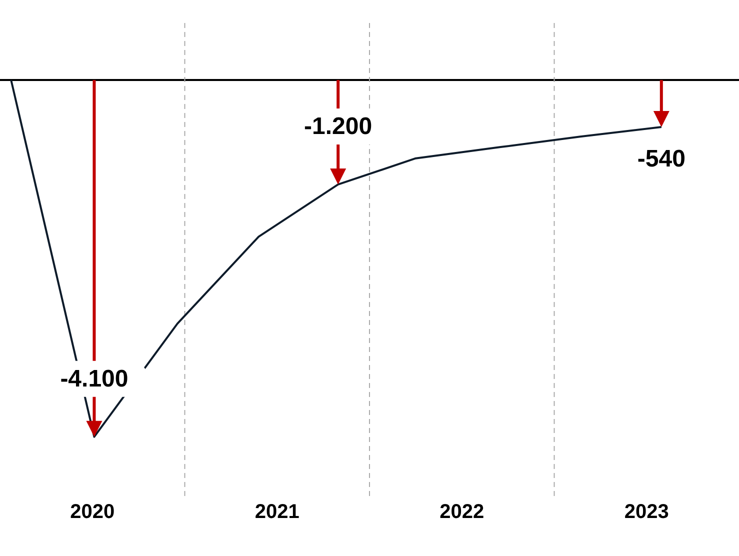 The image size is (739, 556). What do you see at coordinates (277, 512) in the screenshot?
I see `x-tick-label: 2021` at bounding box center [277, 512].